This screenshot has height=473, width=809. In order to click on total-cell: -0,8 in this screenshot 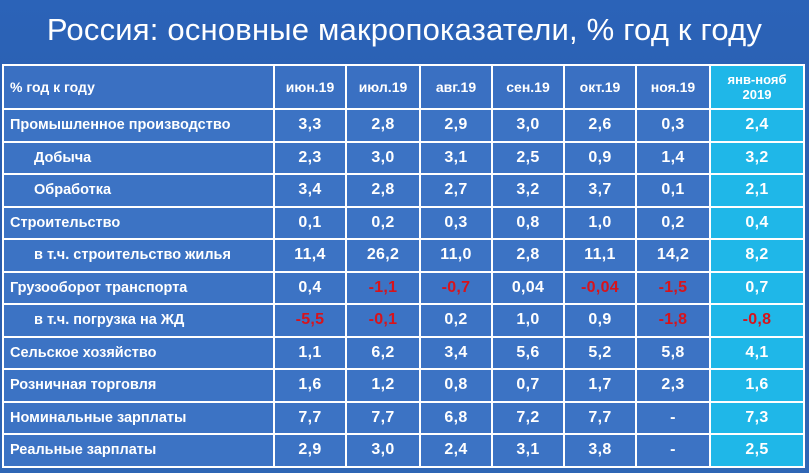, I will do `click(758, 321)`.